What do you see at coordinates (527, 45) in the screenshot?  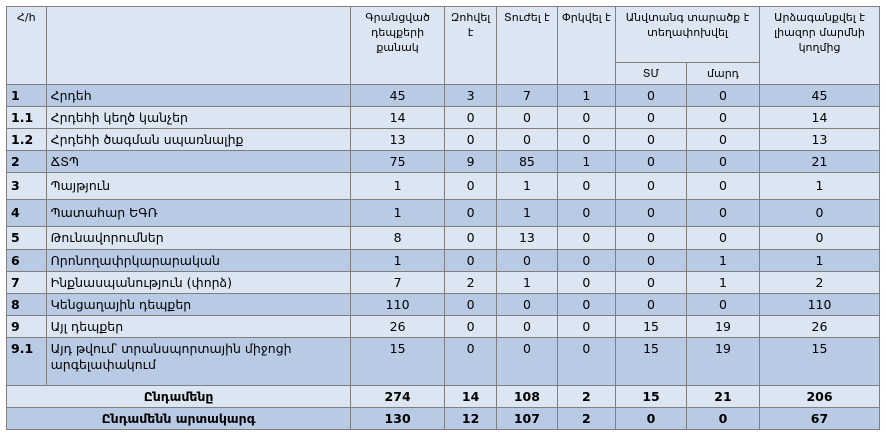 I see `header-injured: Տուժել է` at bounding box center [527, 45].